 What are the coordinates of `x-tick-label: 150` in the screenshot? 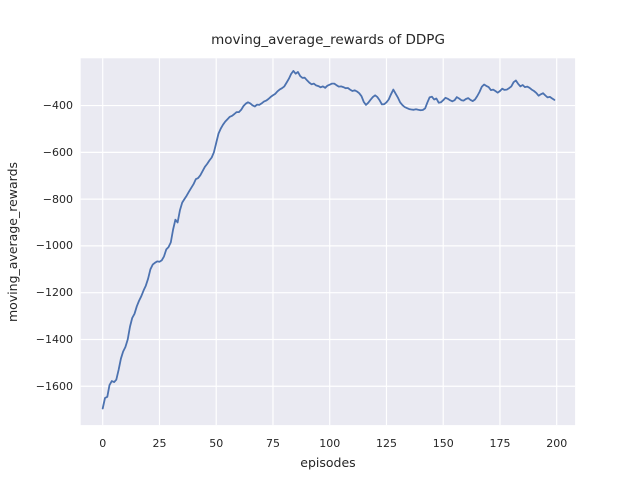 It's located at (443, 443).